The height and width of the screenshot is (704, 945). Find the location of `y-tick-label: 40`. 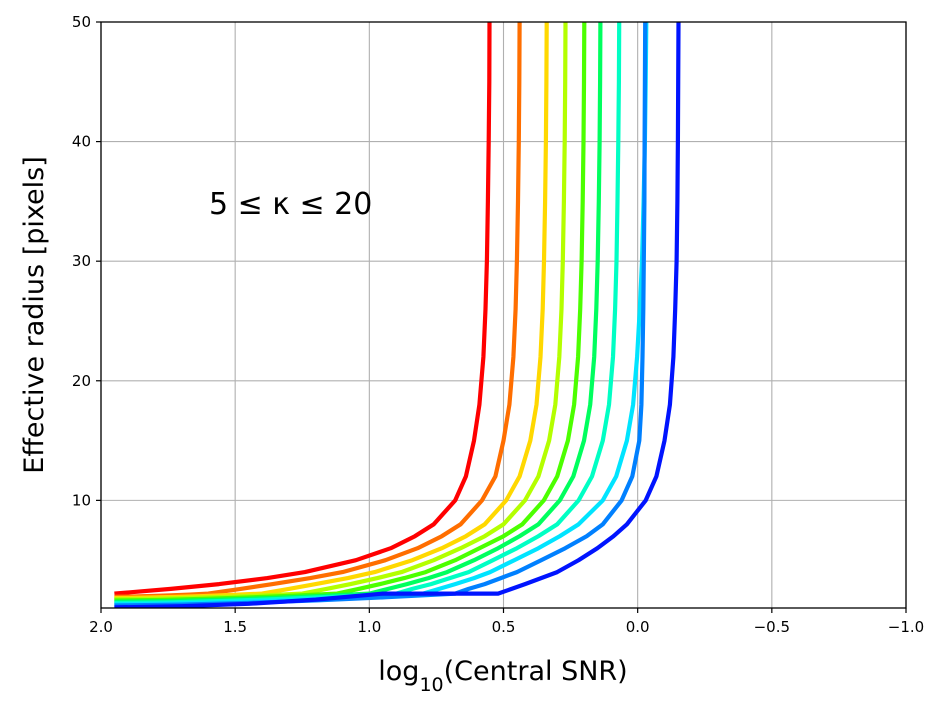

y-tick-label: 40 is located at coordinates (81, 142).